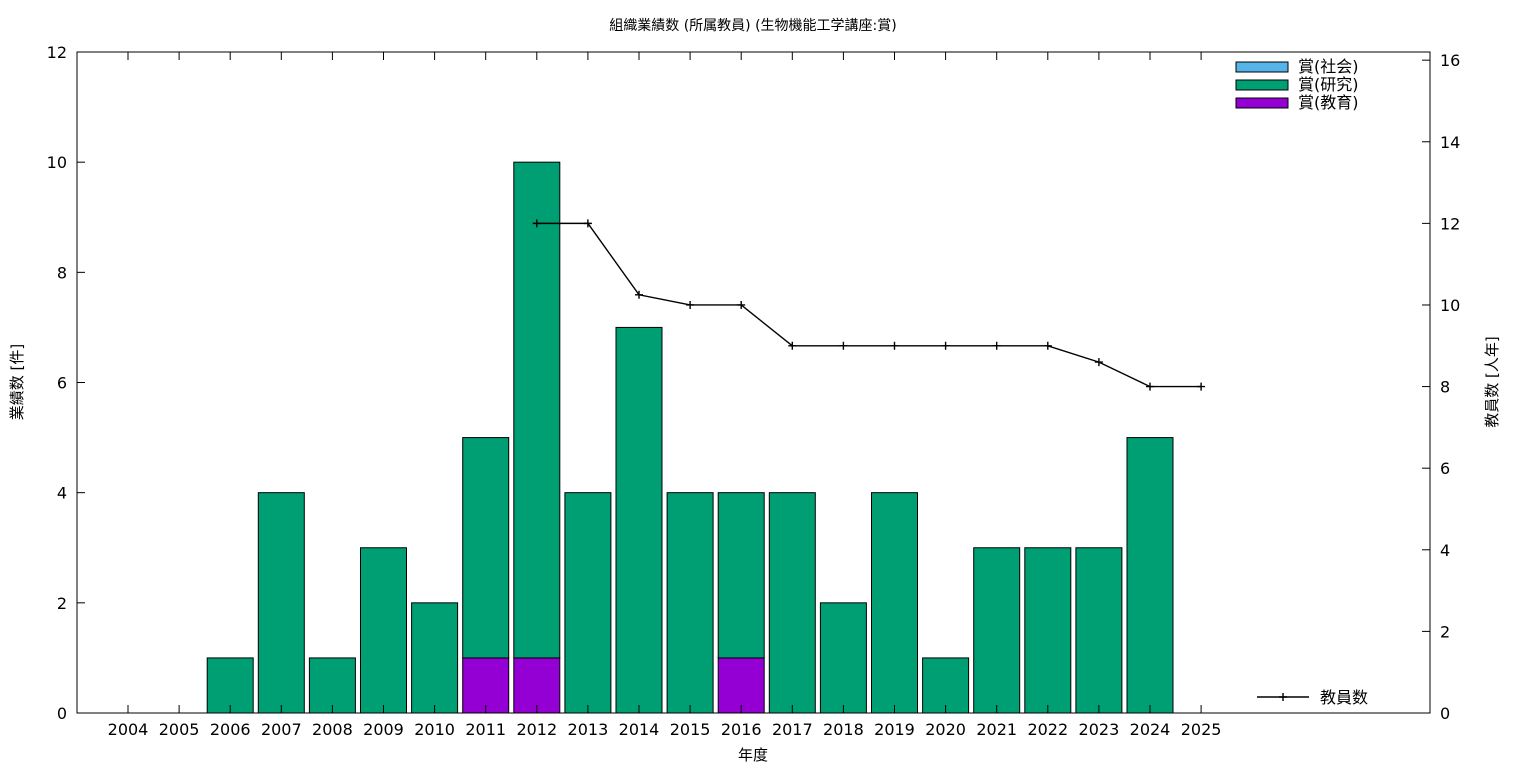 Image resolution: width=1536 pixels, height=768 pixels. I want to click on x-tick-label: 2011, so click(485, 729).